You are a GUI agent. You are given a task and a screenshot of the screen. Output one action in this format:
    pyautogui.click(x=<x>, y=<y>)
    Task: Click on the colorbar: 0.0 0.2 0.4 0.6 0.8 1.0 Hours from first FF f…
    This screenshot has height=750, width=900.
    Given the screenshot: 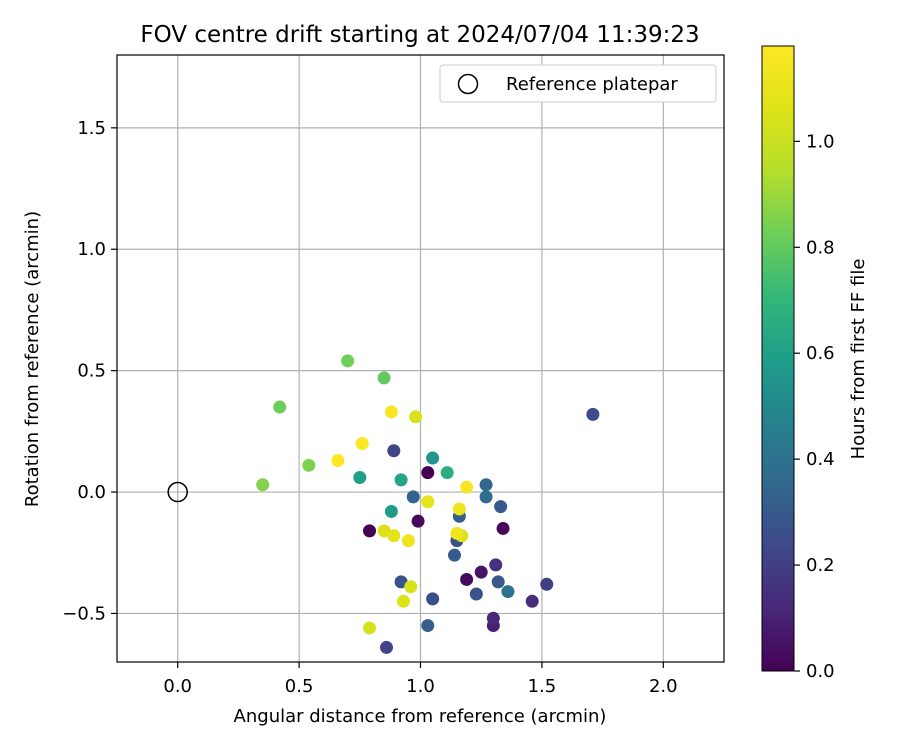 What is the action you would take?
    pyautogui.click(x=815, y=363)
    